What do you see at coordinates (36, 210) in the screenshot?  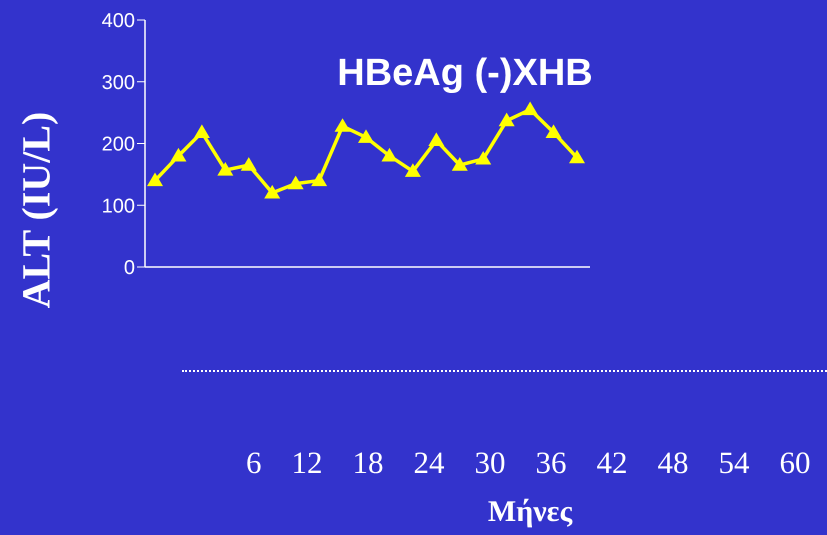 I see `y-axis-title: ALT (IU/L)` at bounding box center [36, 210].